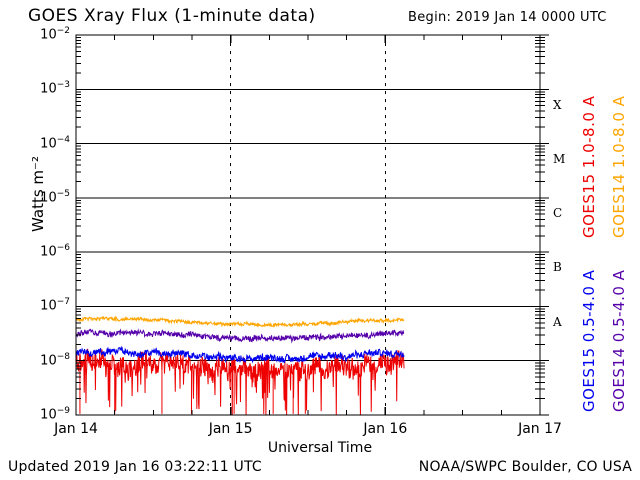  What do you see at coordinates (55, 251) in the screenshot?
I see `y-tick-label: 10⁻⁶` at bounding box center [55, 251].